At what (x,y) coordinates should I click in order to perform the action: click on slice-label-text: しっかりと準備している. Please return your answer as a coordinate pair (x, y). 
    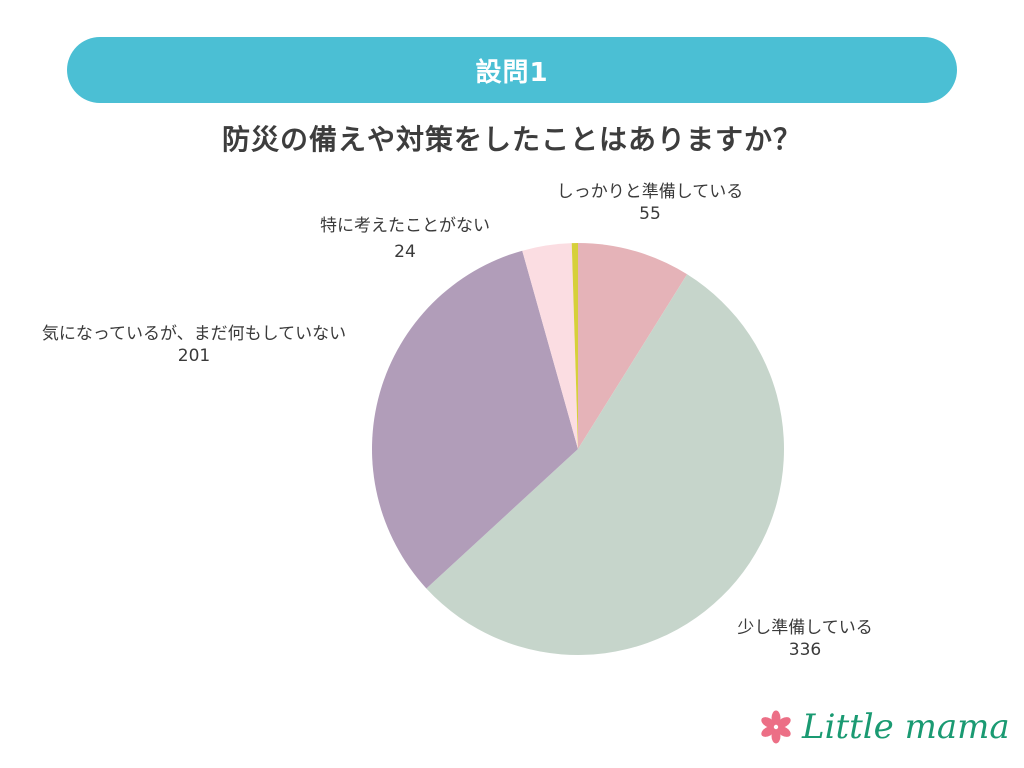
    Looking at the image, I should click on (650, 192).